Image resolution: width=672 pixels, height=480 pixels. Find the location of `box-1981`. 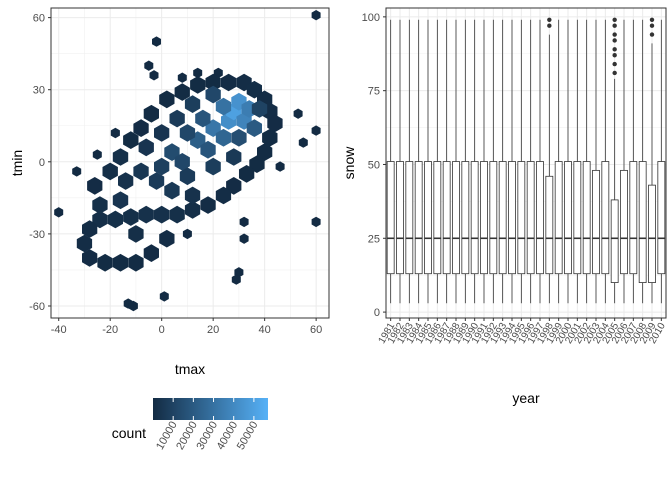

box-1981 is located at coordinates (390, 161).